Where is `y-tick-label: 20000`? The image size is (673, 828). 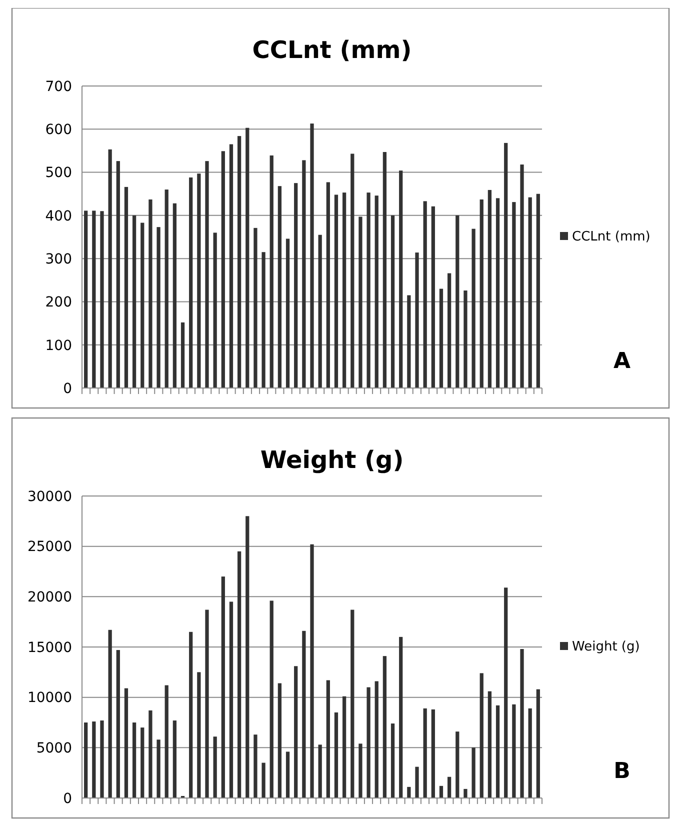 y-tick-label: 20000 is located at coordinates (49, 598).